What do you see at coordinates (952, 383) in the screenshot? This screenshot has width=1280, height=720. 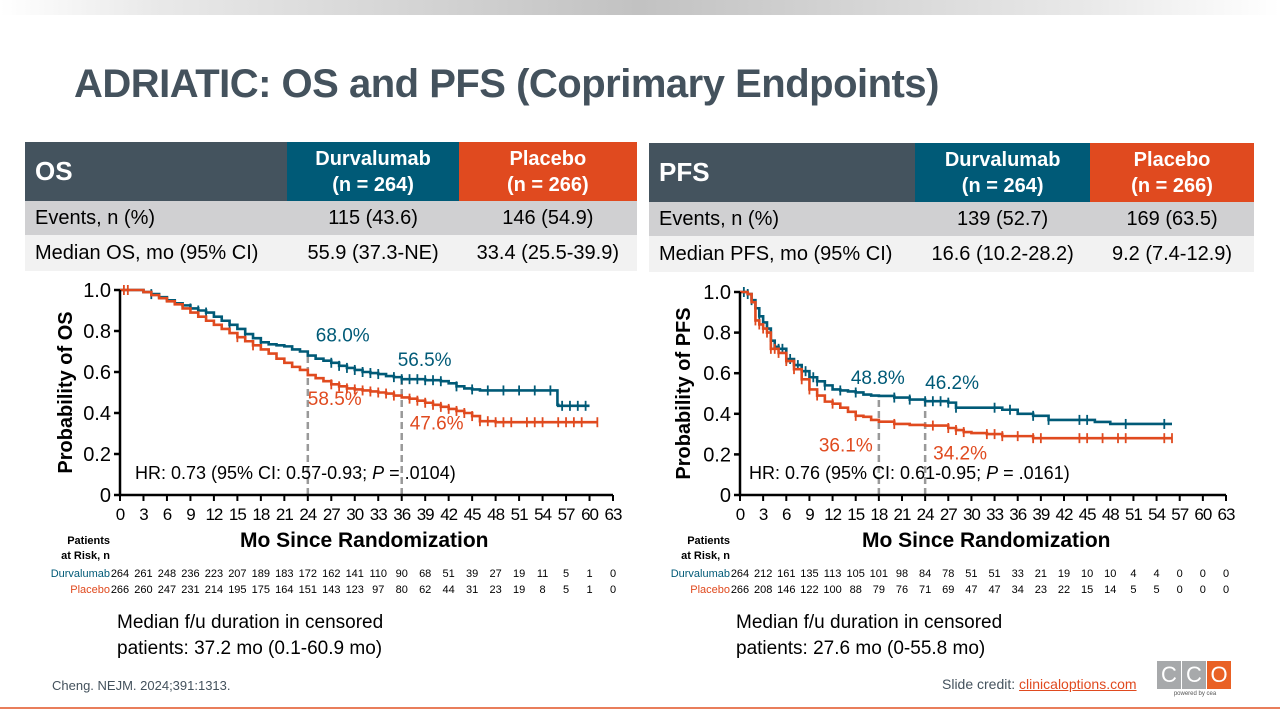 I see `pfs-milestone-label: 46.2%` at bounding box center [952, 383].